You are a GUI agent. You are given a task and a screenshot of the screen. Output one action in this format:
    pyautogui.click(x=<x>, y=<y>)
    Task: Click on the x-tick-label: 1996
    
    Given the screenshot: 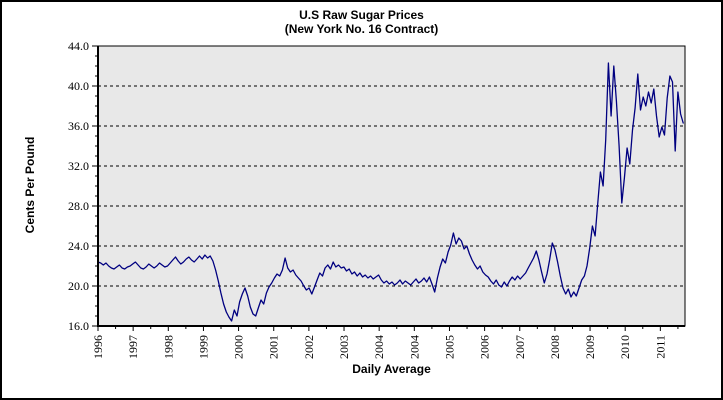 What is the action you would take?
    pyautogui.click(x=98, y=347)
    